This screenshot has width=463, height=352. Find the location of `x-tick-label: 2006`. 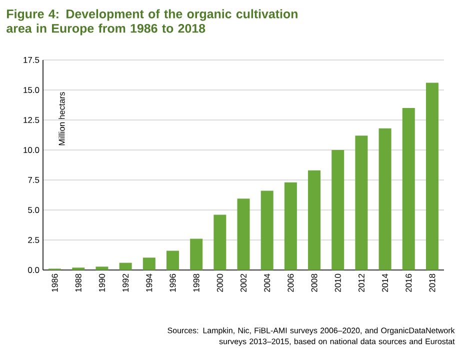

x-tick-label: 2006 is located at coordinates (291, 283).